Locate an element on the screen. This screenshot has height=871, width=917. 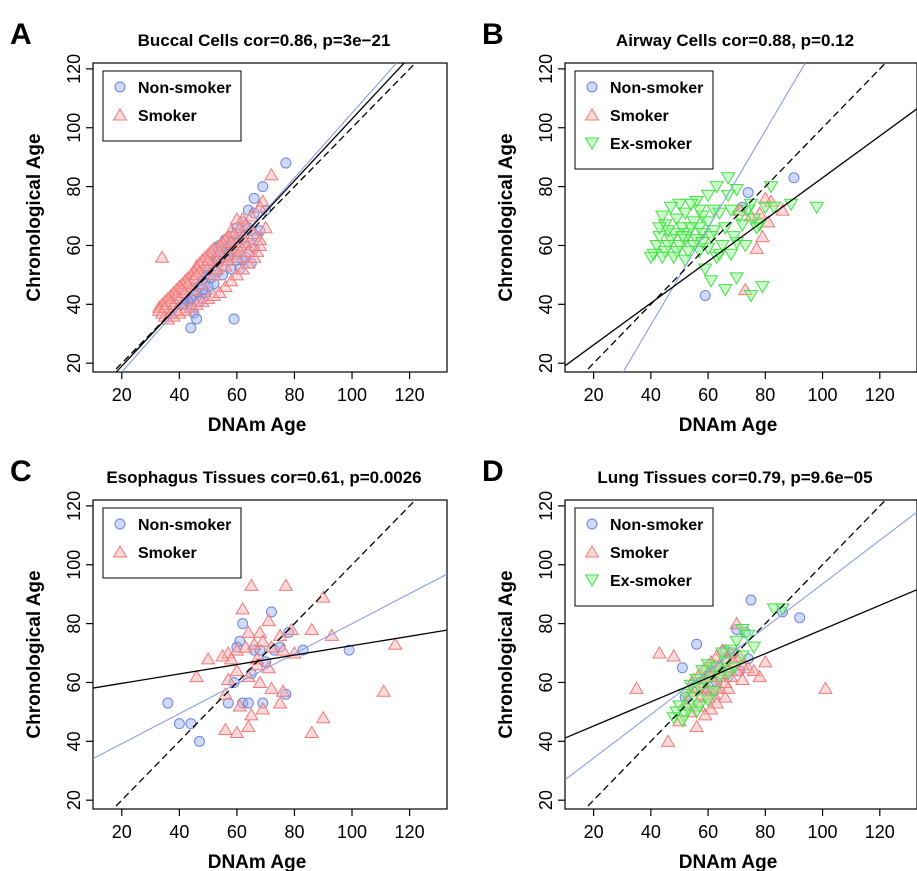
panel-letter: C is located at coordinates (21, 471).